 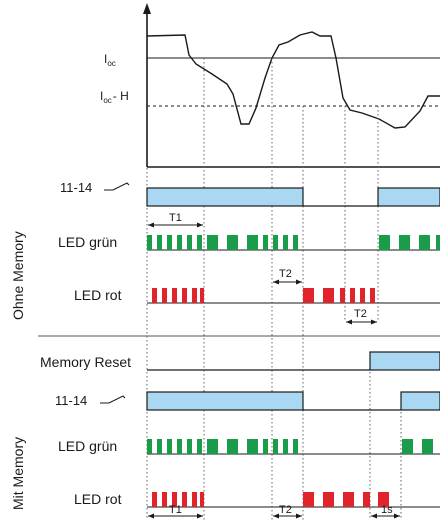 What do you see at coordinates (270, 499) in the screenshot?
I see `led-red-pulses-bottom` at bounding box center [270, 499].